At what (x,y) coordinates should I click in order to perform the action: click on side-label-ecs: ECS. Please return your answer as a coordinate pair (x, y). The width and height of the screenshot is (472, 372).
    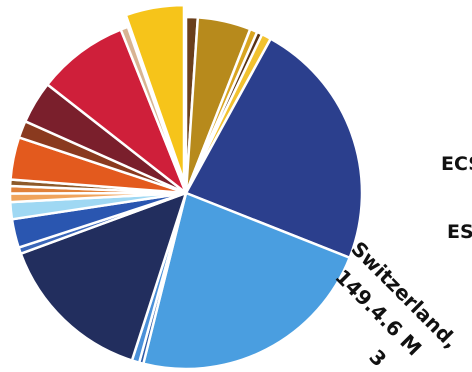
    Looking at the image, I should click on (456, 164).